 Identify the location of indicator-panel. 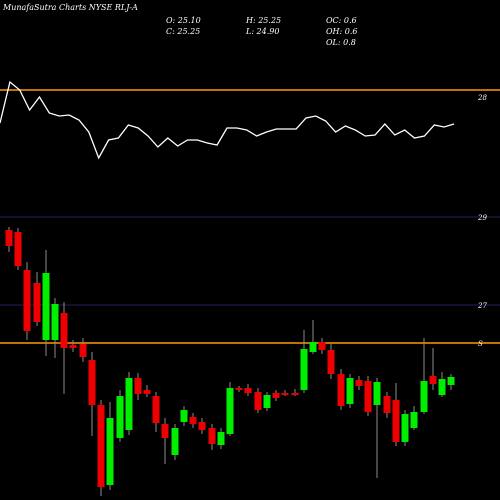
(227, 120).